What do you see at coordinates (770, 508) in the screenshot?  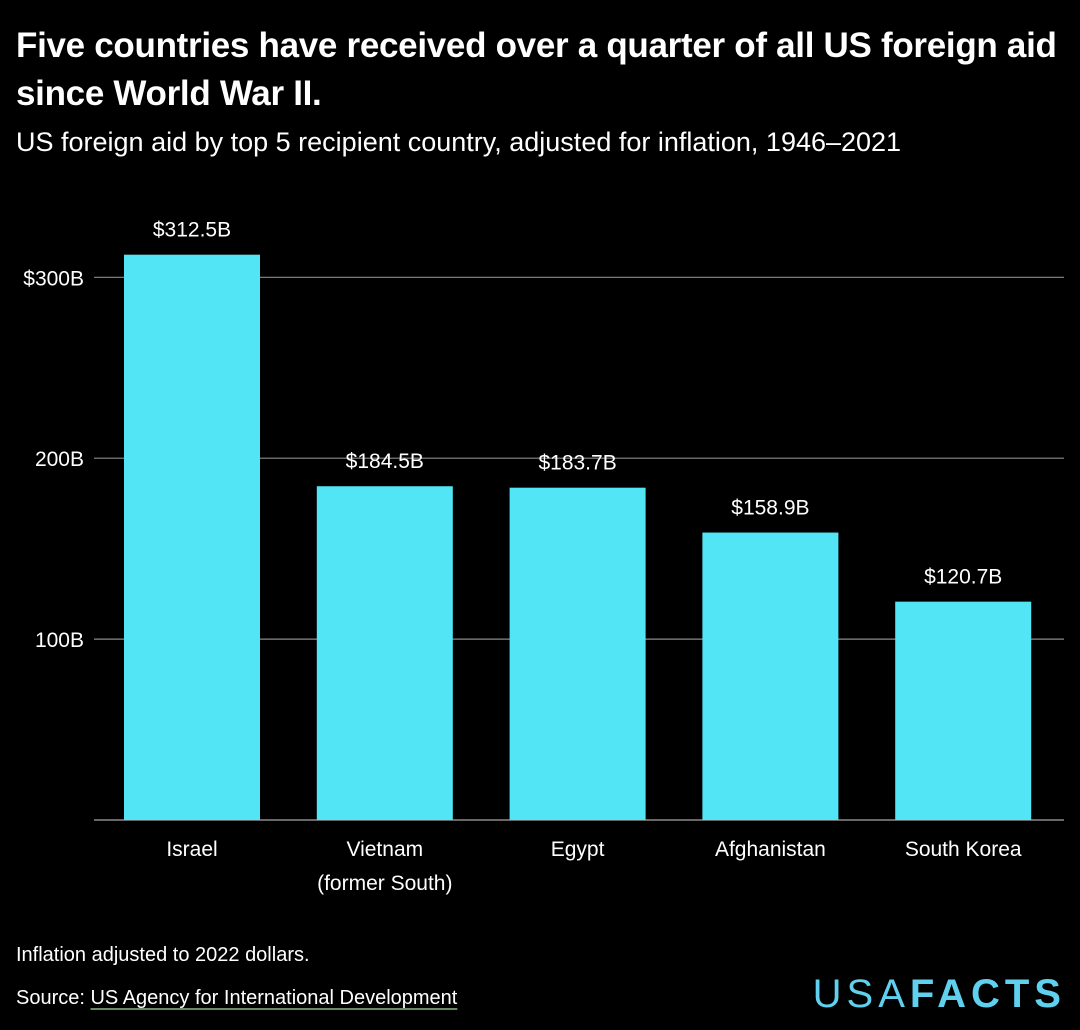 I see `bar-value-label: $158.9B` at bounding box center [770, 508].